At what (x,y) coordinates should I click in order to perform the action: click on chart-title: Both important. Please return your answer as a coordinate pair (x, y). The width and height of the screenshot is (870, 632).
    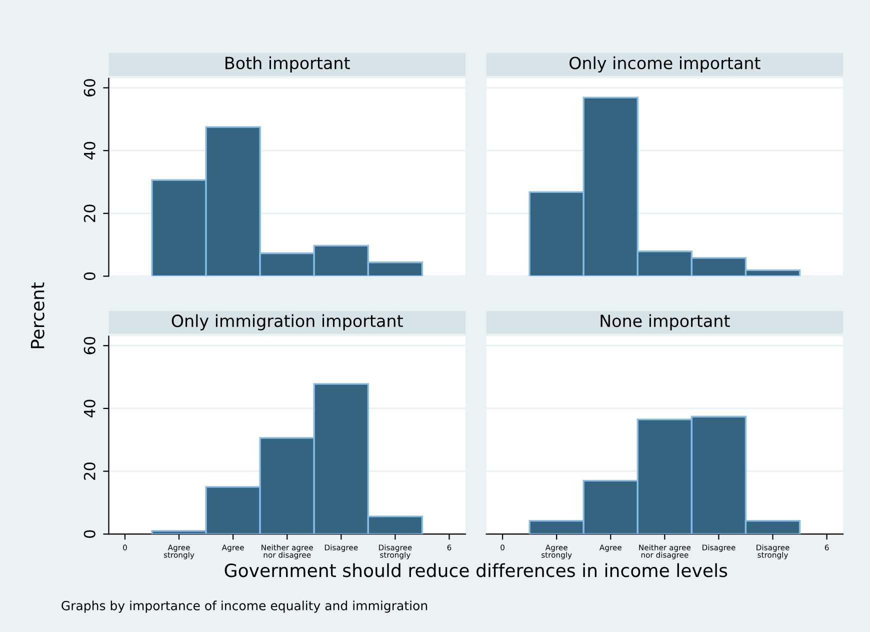
    Looking at the image, I should click on (288, 64).